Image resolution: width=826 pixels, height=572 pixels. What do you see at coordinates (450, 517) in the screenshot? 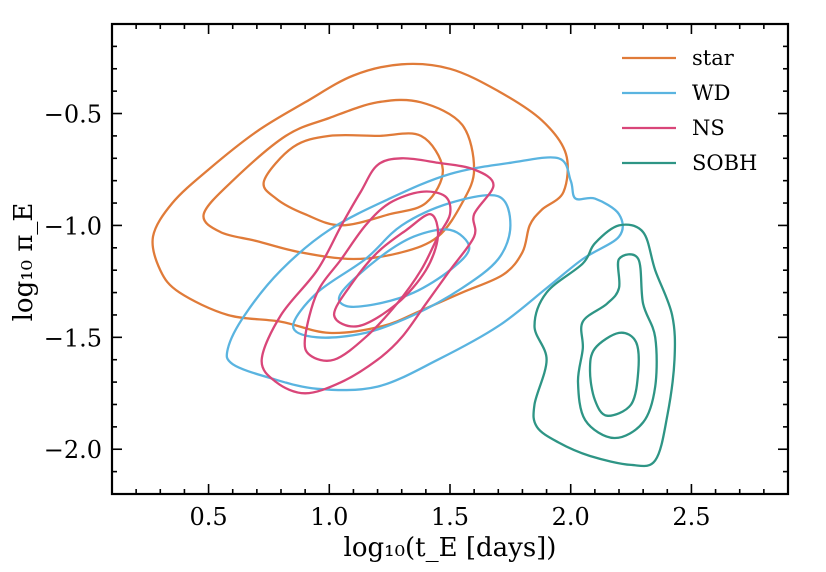
I see `x-tick-label: 1.5` at bounding box center [450, 517].